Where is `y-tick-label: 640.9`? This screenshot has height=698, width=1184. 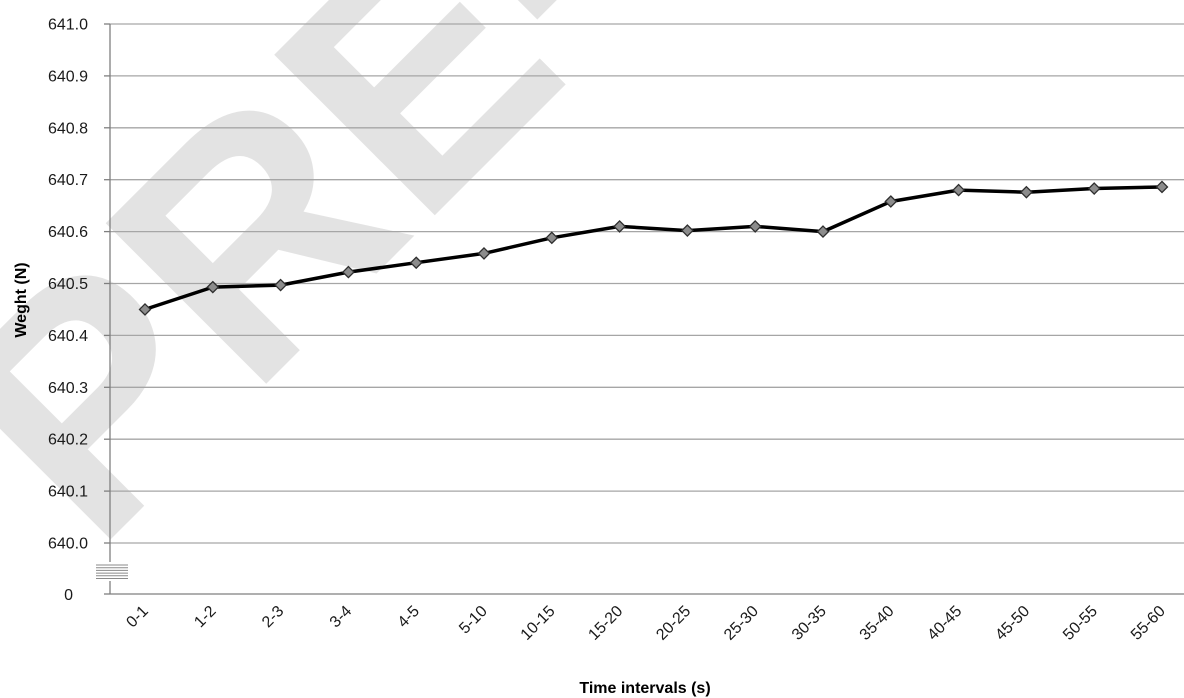
y-tick-label: 640.9 is located at coordinates (68, 76).